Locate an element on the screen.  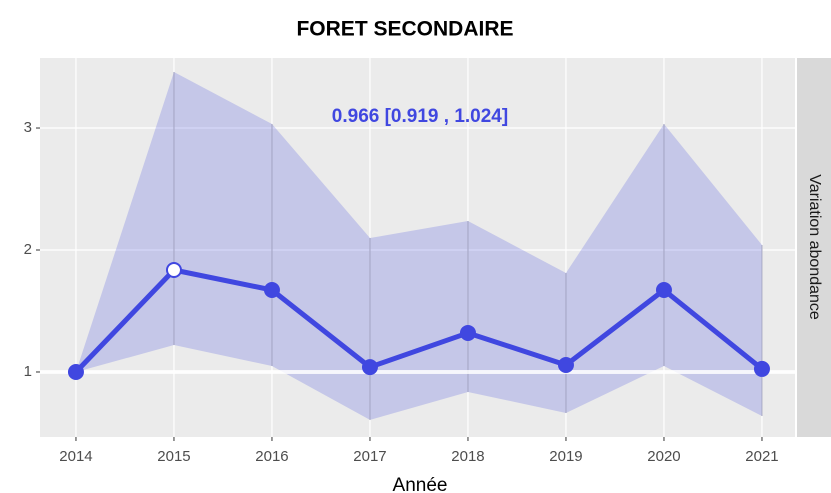
y-tick-label: 2 is located at coordinates (28, 249).